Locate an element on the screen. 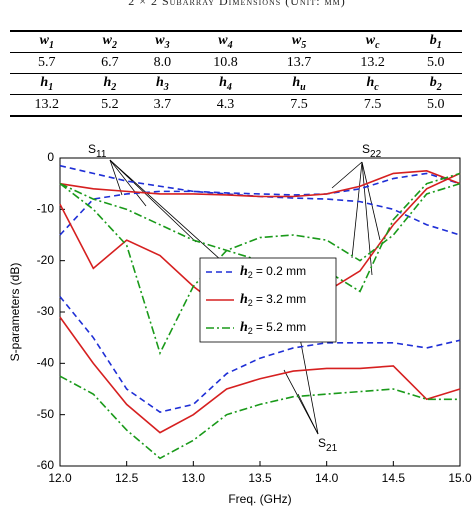 The image size is (474, 515). subscript: 3 is located at coordinates (166, 87).